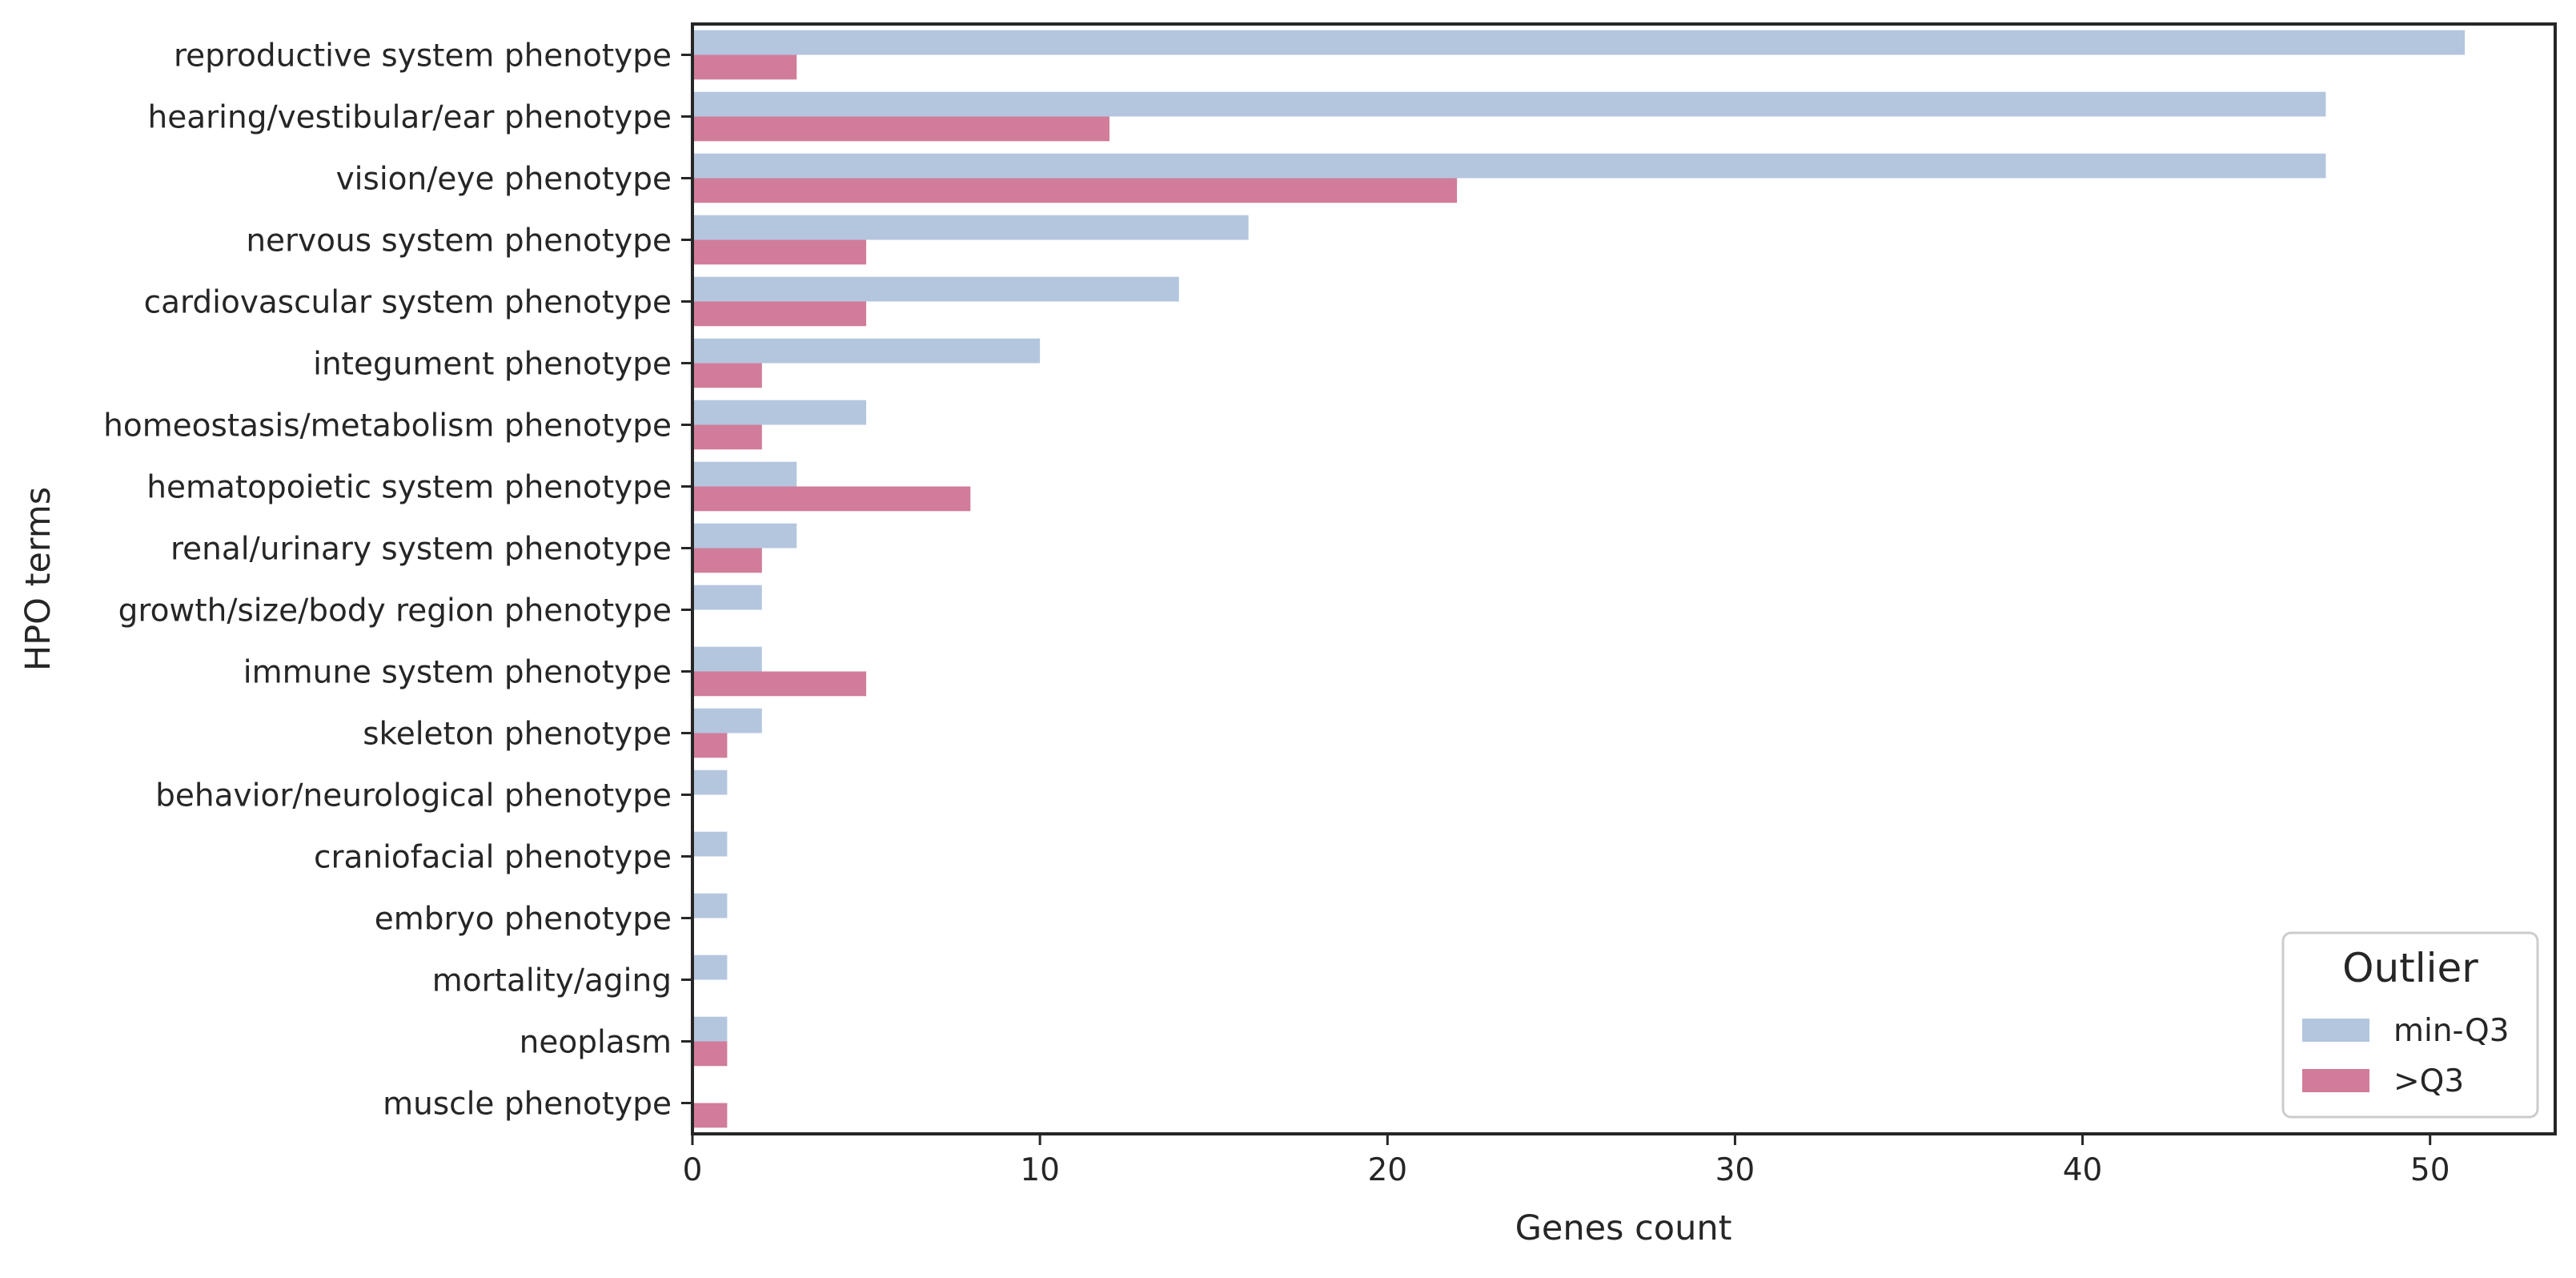 This screenshot has width=2576, height=1278. Describe the element at coordinates (2083, 1170) in the screenshot. I see `x-tick-label: 40` at that location.